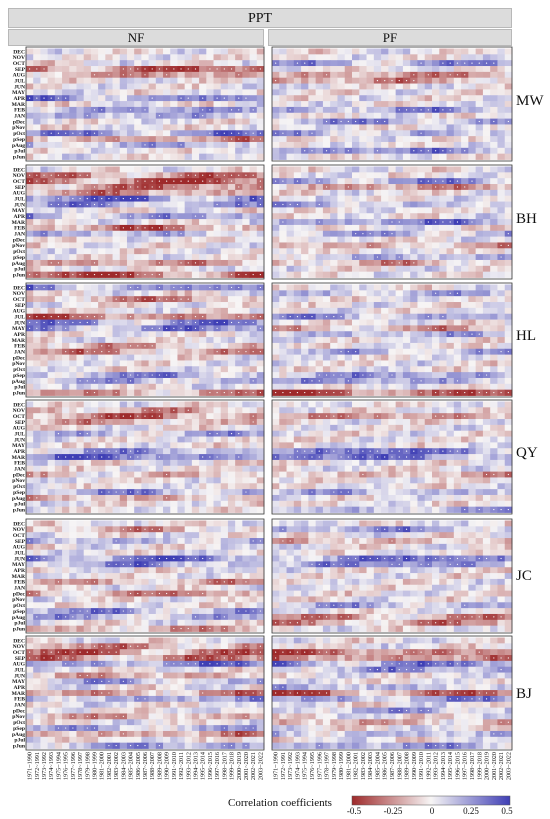  I want to click on heatmap-panel-hl-pf, so click(392, 340).